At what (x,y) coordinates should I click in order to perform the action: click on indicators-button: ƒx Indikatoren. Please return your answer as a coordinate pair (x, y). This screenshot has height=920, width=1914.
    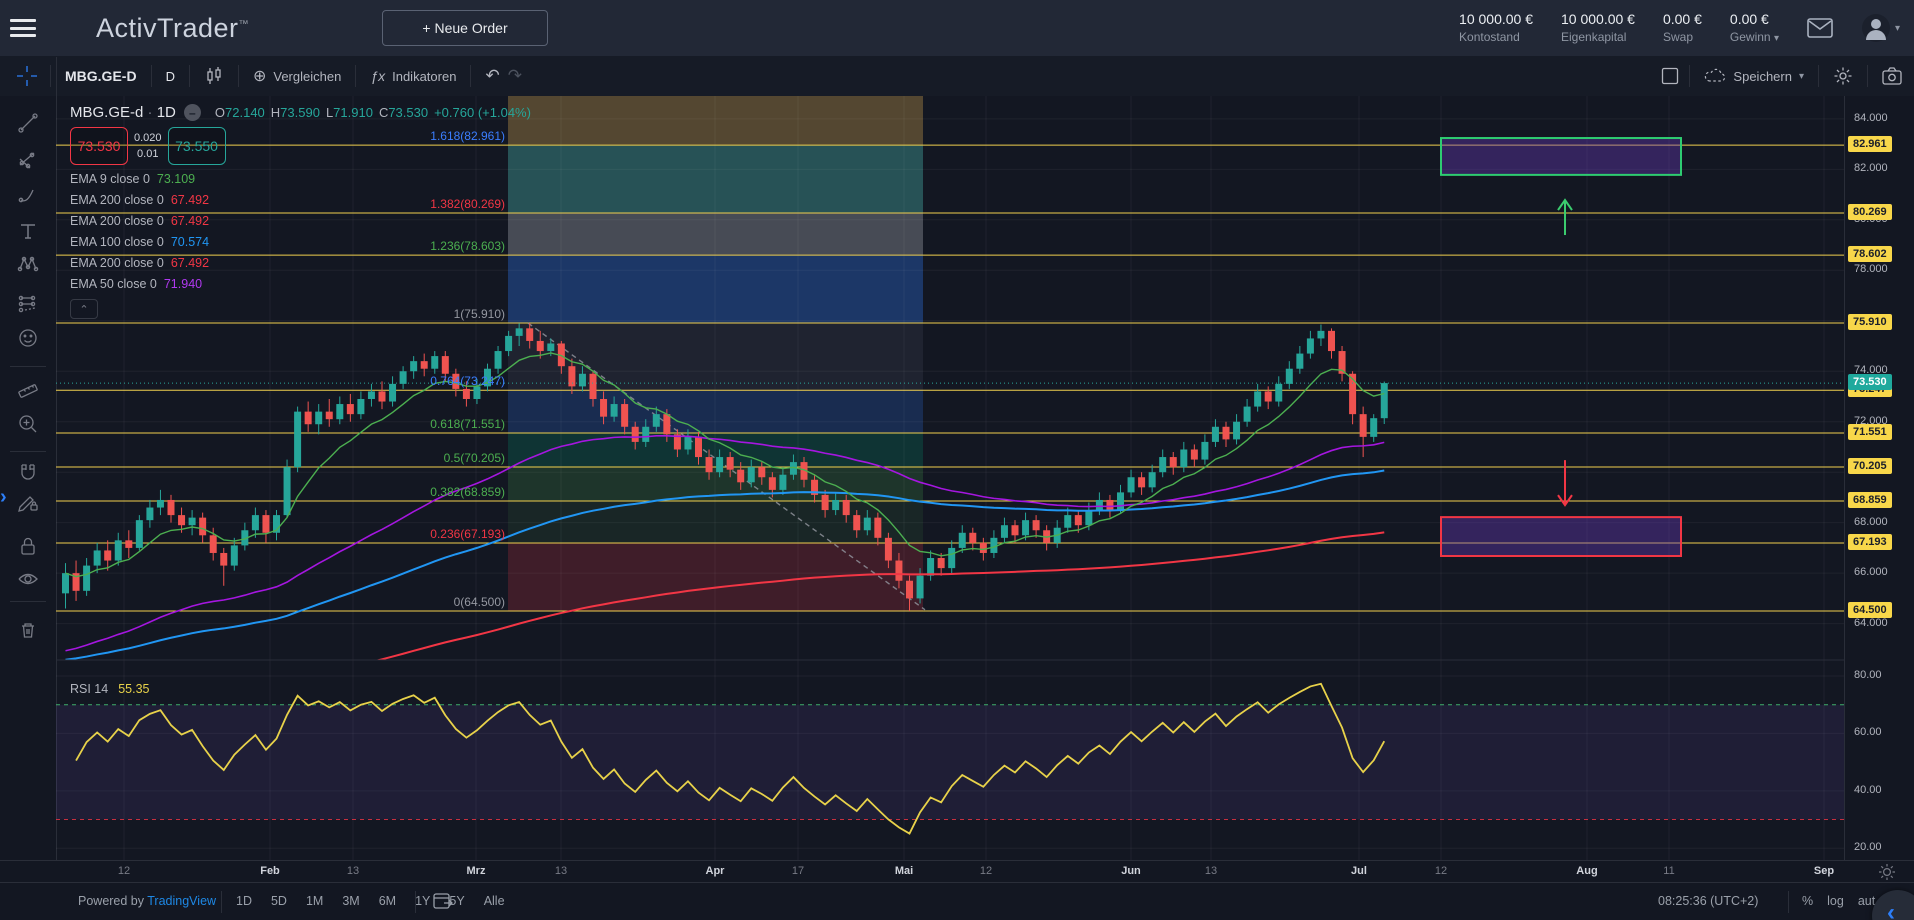
    Looking at the image, I should click on (413, 76).